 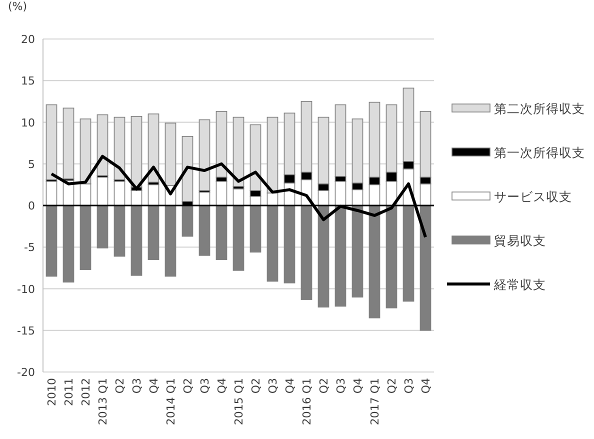 I want to click on legend-label: 第一次所得収支, so click(x=539, y=152).